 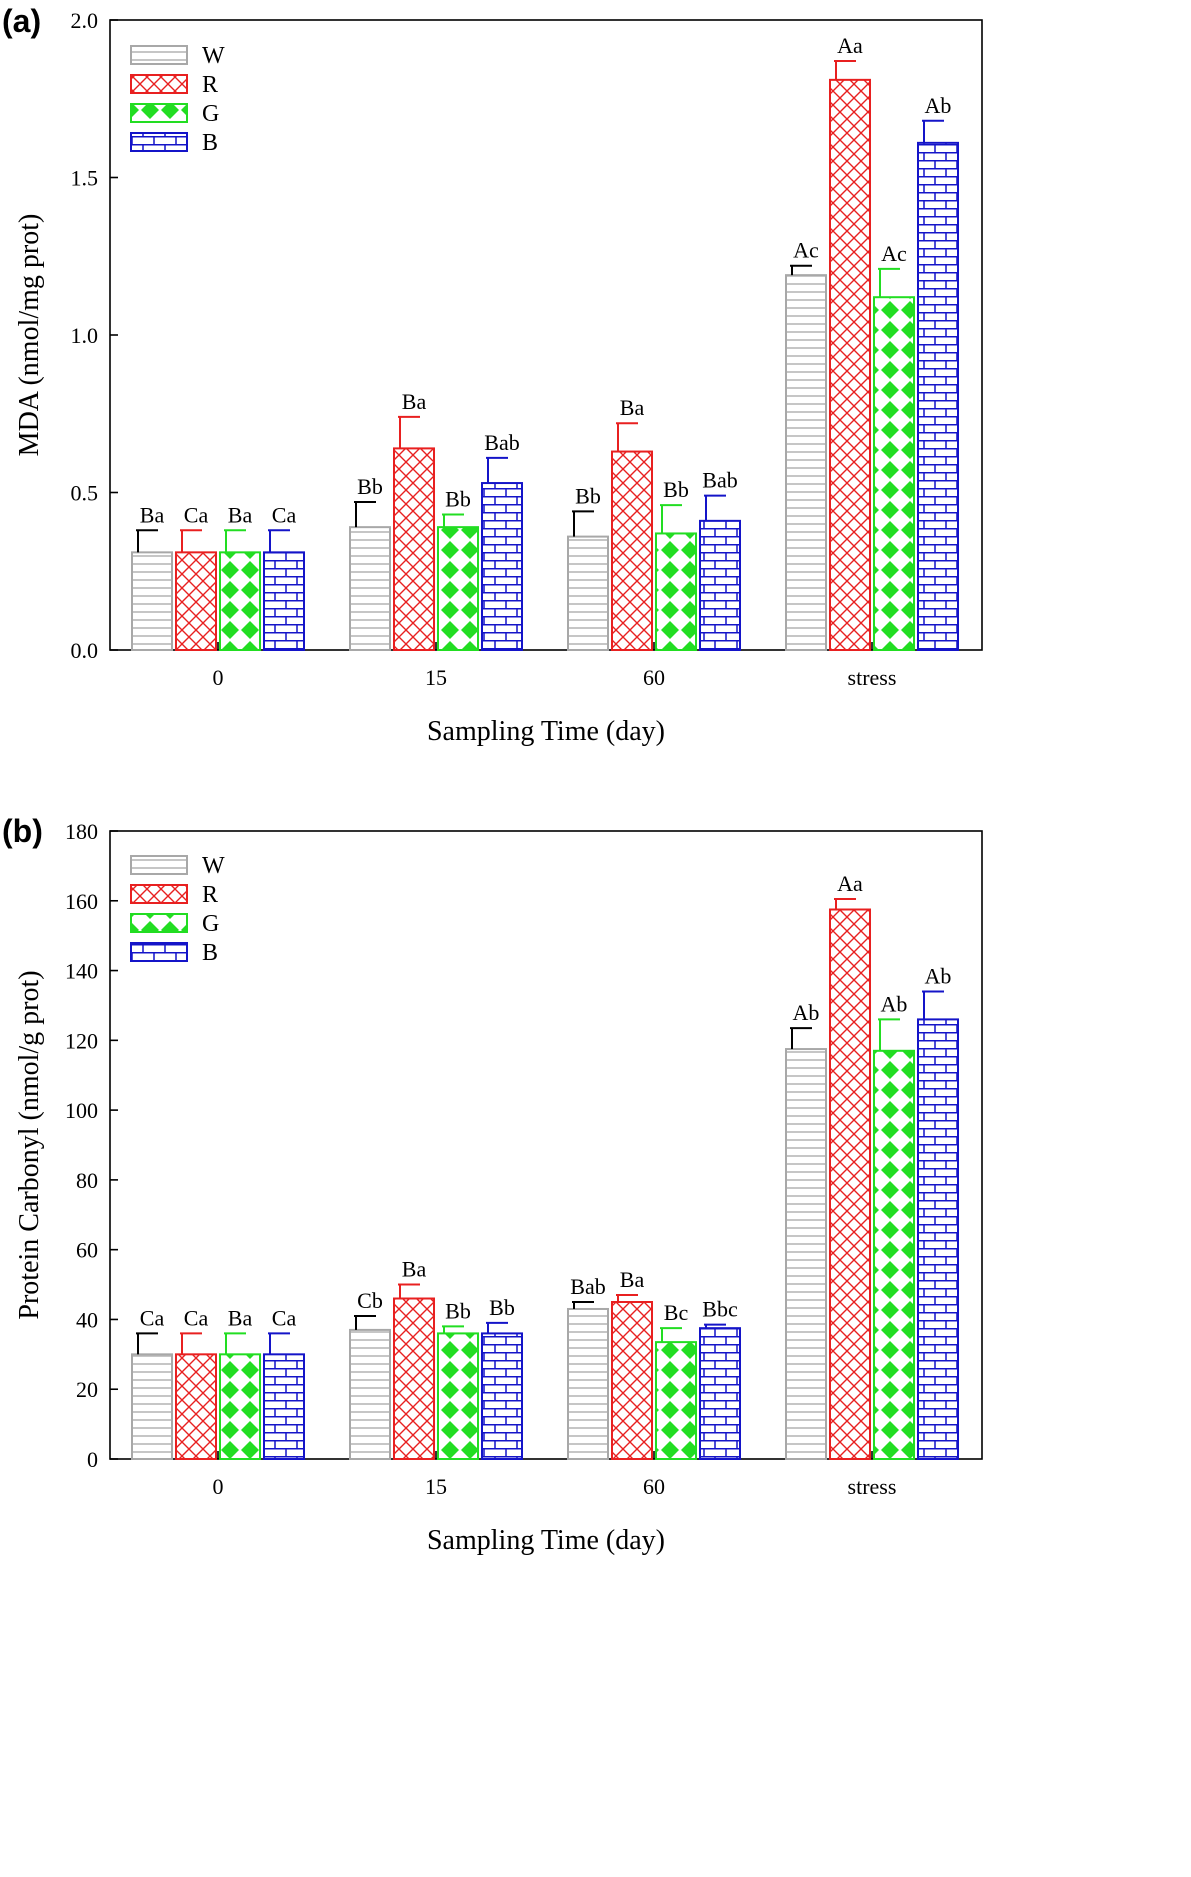 What do you see at coordinates (81, 1110) in the screenshot?
I see `y-tick-label: 100` at bounding box center [81, 1110].